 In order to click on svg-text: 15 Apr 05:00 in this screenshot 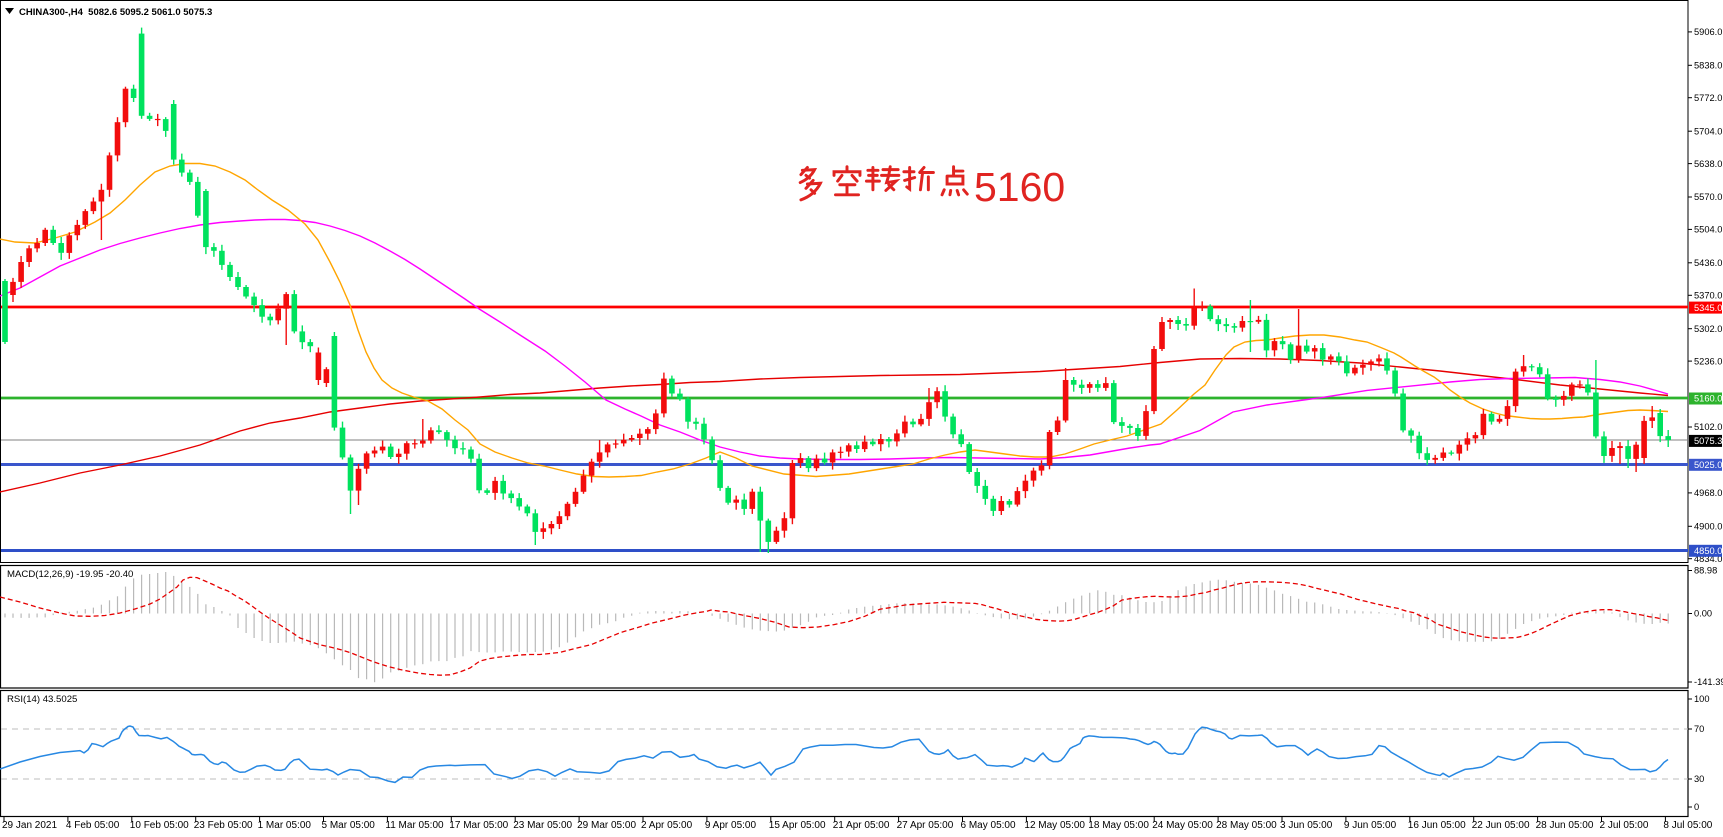, I will do `click(797, 825)`.